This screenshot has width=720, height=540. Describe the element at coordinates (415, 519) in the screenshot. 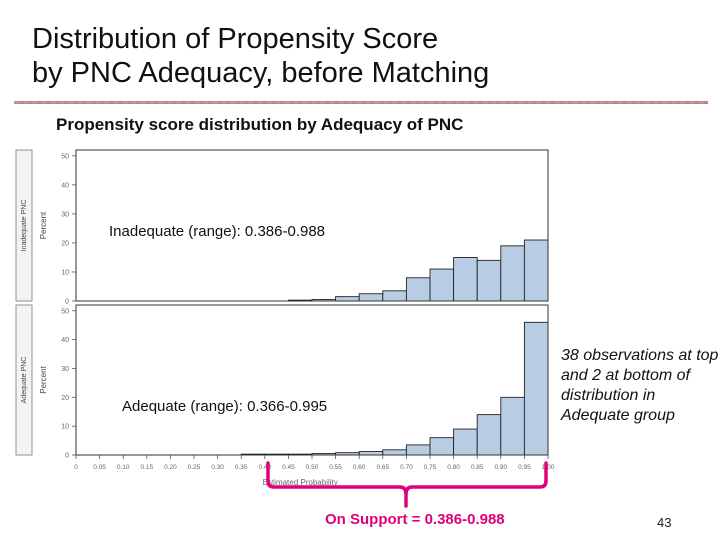

I see `support-label: On Support = 0.386-0.988` at that location.